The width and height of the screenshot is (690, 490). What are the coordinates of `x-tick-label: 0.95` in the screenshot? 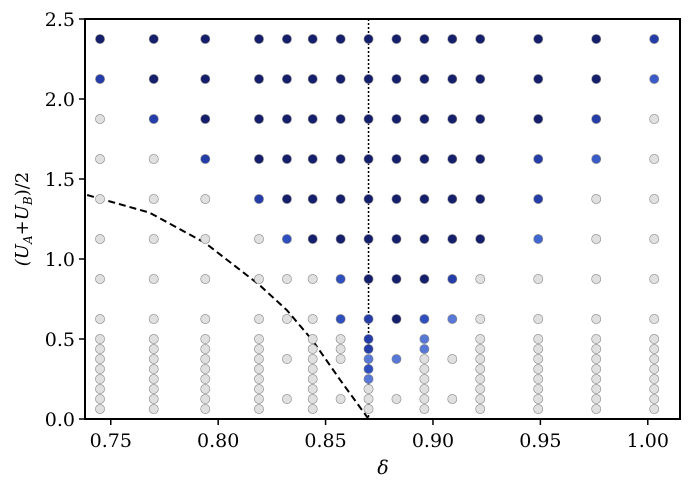 It's located at (540, 441).